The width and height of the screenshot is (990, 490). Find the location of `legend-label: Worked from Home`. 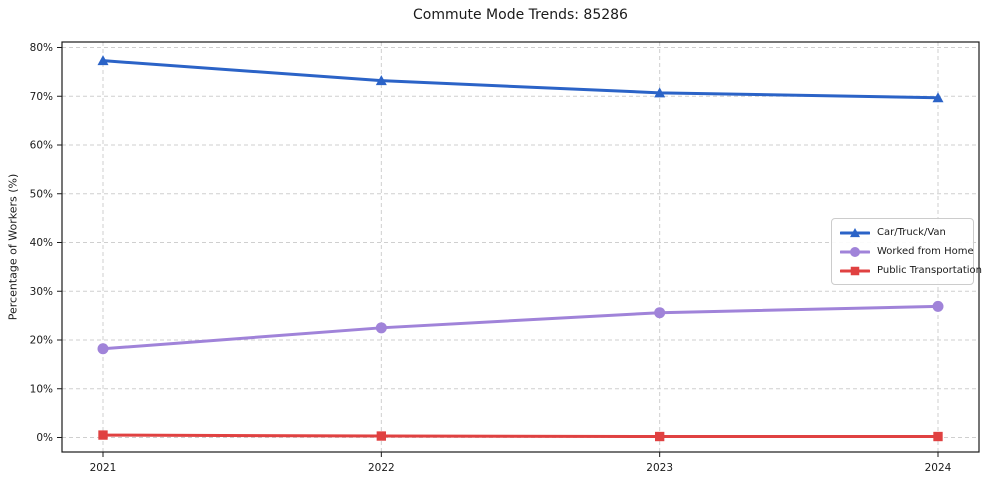

legend-label: Worked from Home is located at coordinates (925, 251).